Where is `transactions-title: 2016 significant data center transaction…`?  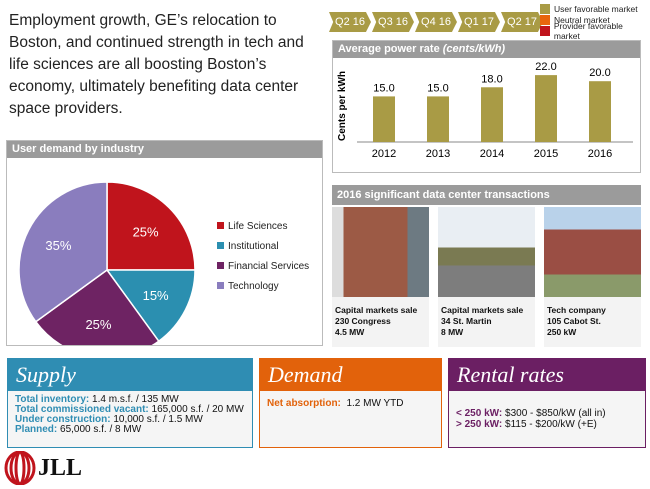 transactions-title: 2016 significant data center transaction… is located at coordinates (486, 195).